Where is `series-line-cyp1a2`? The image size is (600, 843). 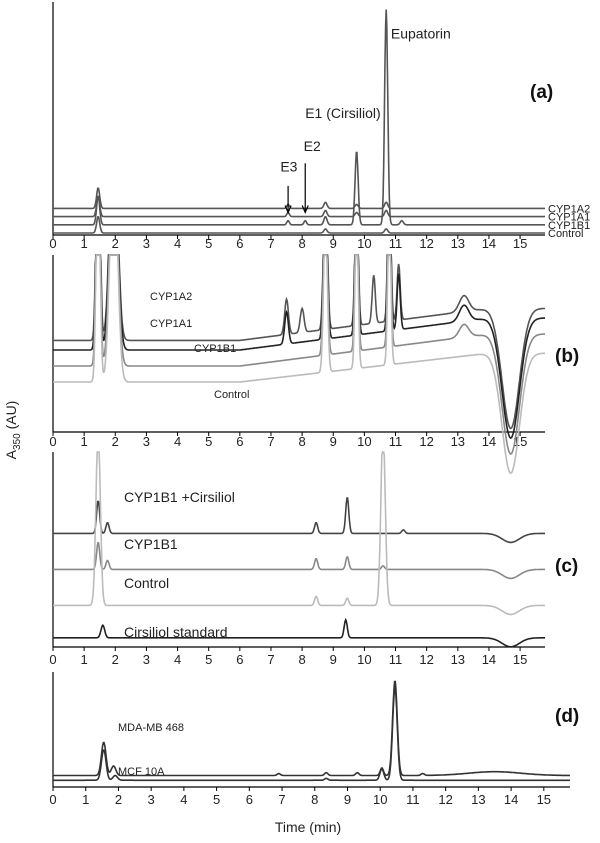
series-line-cyp1a2 is located at coordinates (299, 198).